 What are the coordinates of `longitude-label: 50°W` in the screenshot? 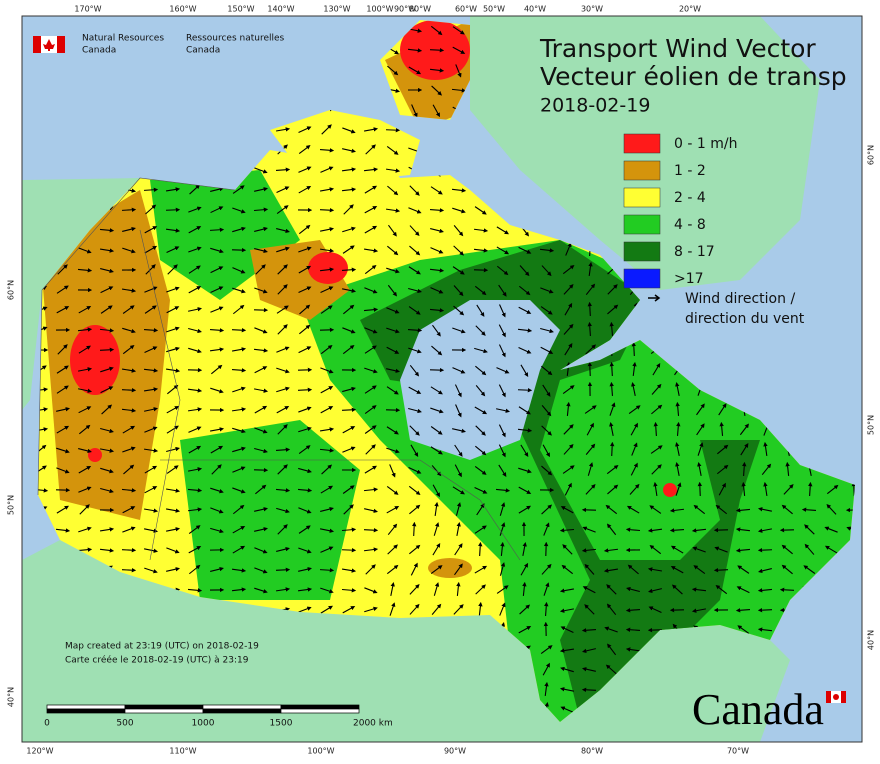 It's located at (494, 9).